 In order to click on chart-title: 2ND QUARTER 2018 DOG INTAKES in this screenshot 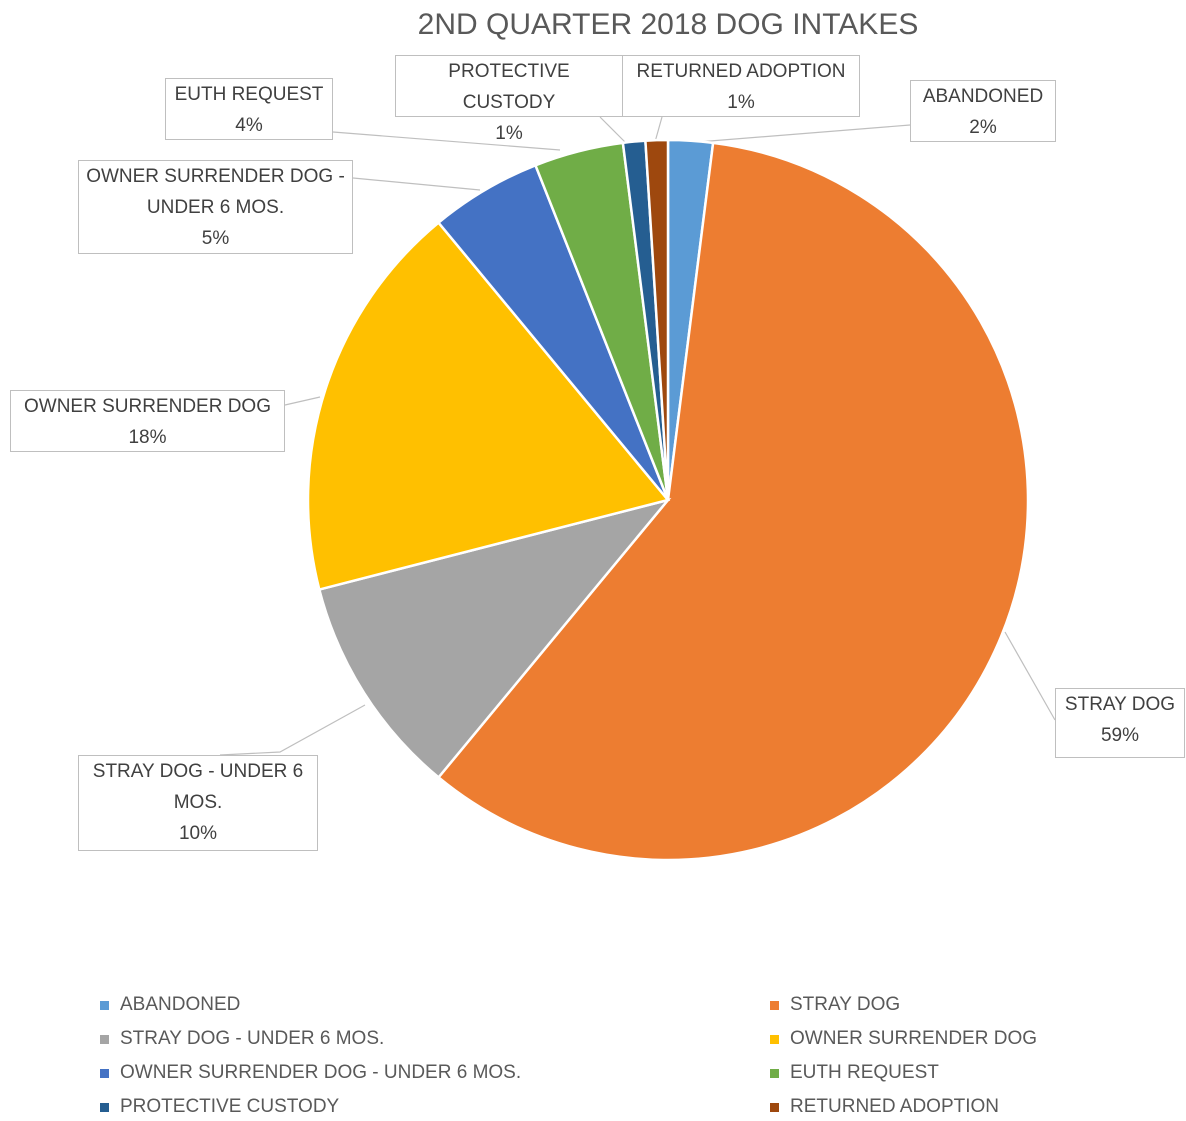, I will do `click(668, 24)`.